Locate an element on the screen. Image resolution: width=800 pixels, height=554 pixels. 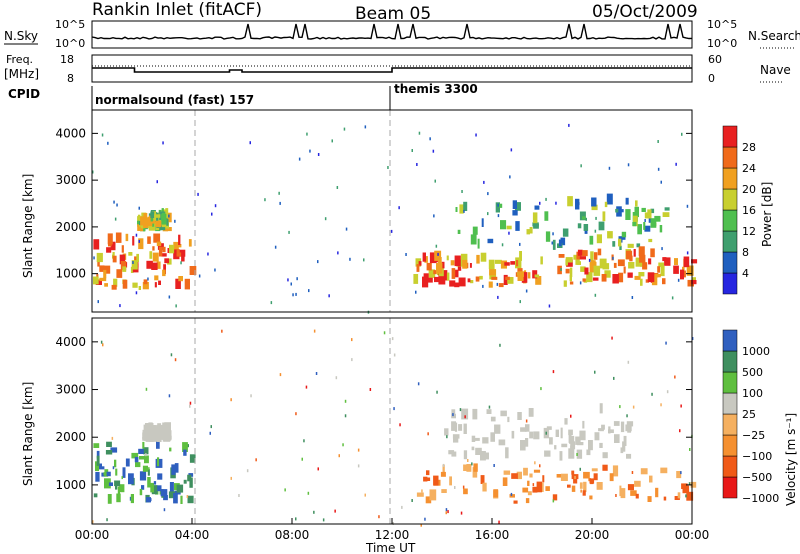
y-tick-label: 4000 is located at coordinates (70, 133).